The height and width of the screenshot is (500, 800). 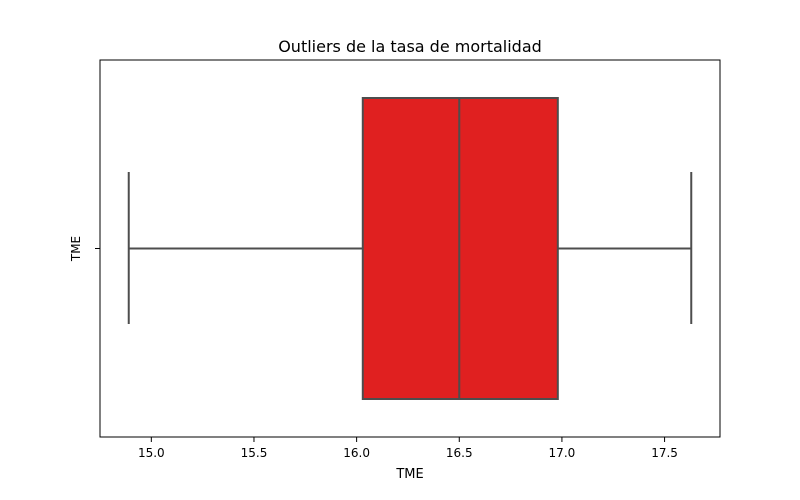 What do you see at coordinates (459, 453) in the screenshot?
I see `x-tick-label: 16.5` at bounding box center [459, 453].